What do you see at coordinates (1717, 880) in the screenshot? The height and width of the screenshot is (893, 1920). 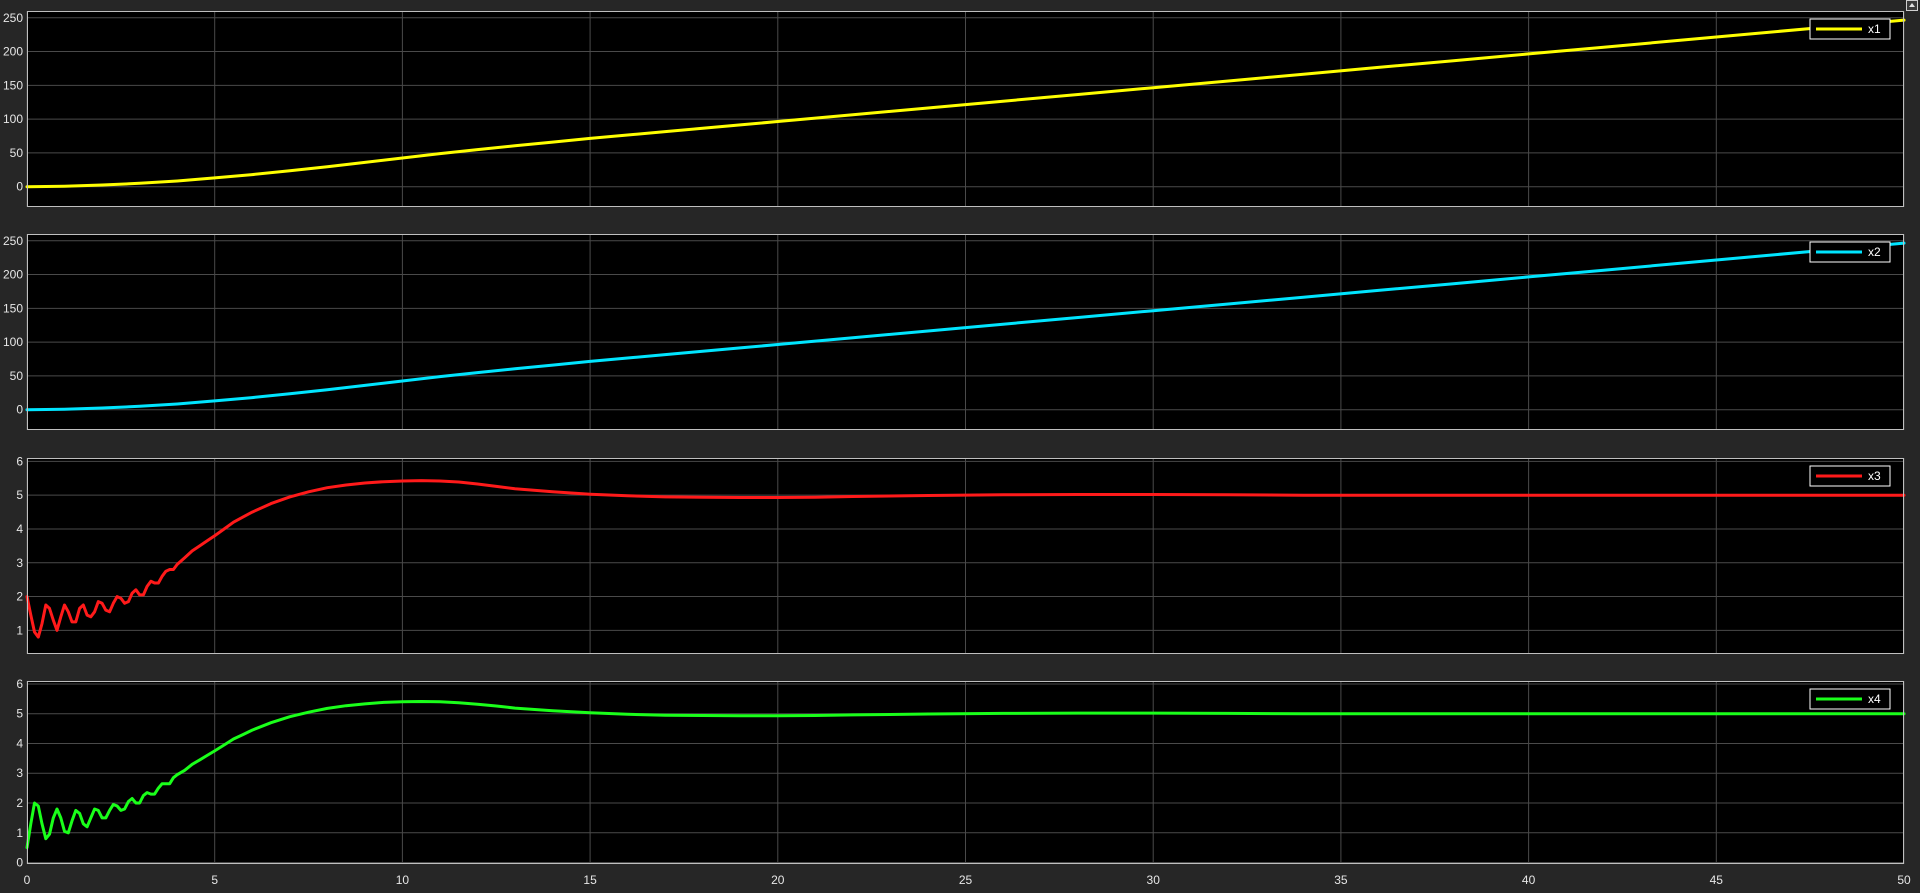 I see `x-tick-label: 45` at bounding box center [1717, 880].